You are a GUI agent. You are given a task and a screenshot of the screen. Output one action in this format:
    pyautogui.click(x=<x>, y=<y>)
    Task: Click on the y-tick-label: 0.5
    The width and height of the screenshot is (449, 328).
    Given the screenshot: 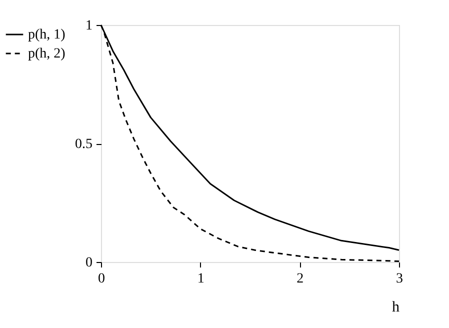 What is the action you would take?
    pyautogui.click(x=83, y=144)
    